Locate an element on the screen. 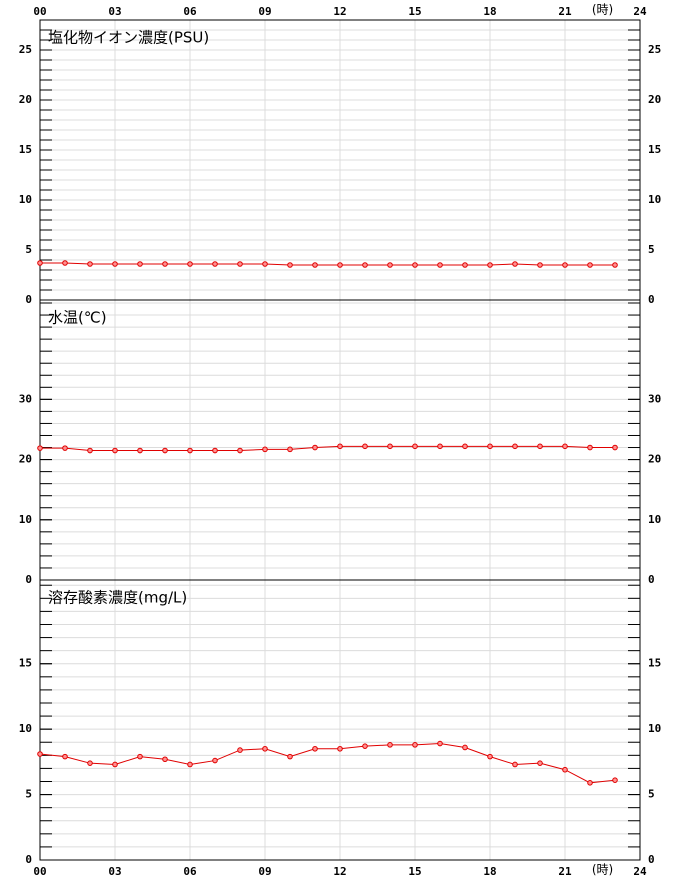 This screenshot has height=880, width=680. x-tick-label: 12 is located at coordinates (339, 11).